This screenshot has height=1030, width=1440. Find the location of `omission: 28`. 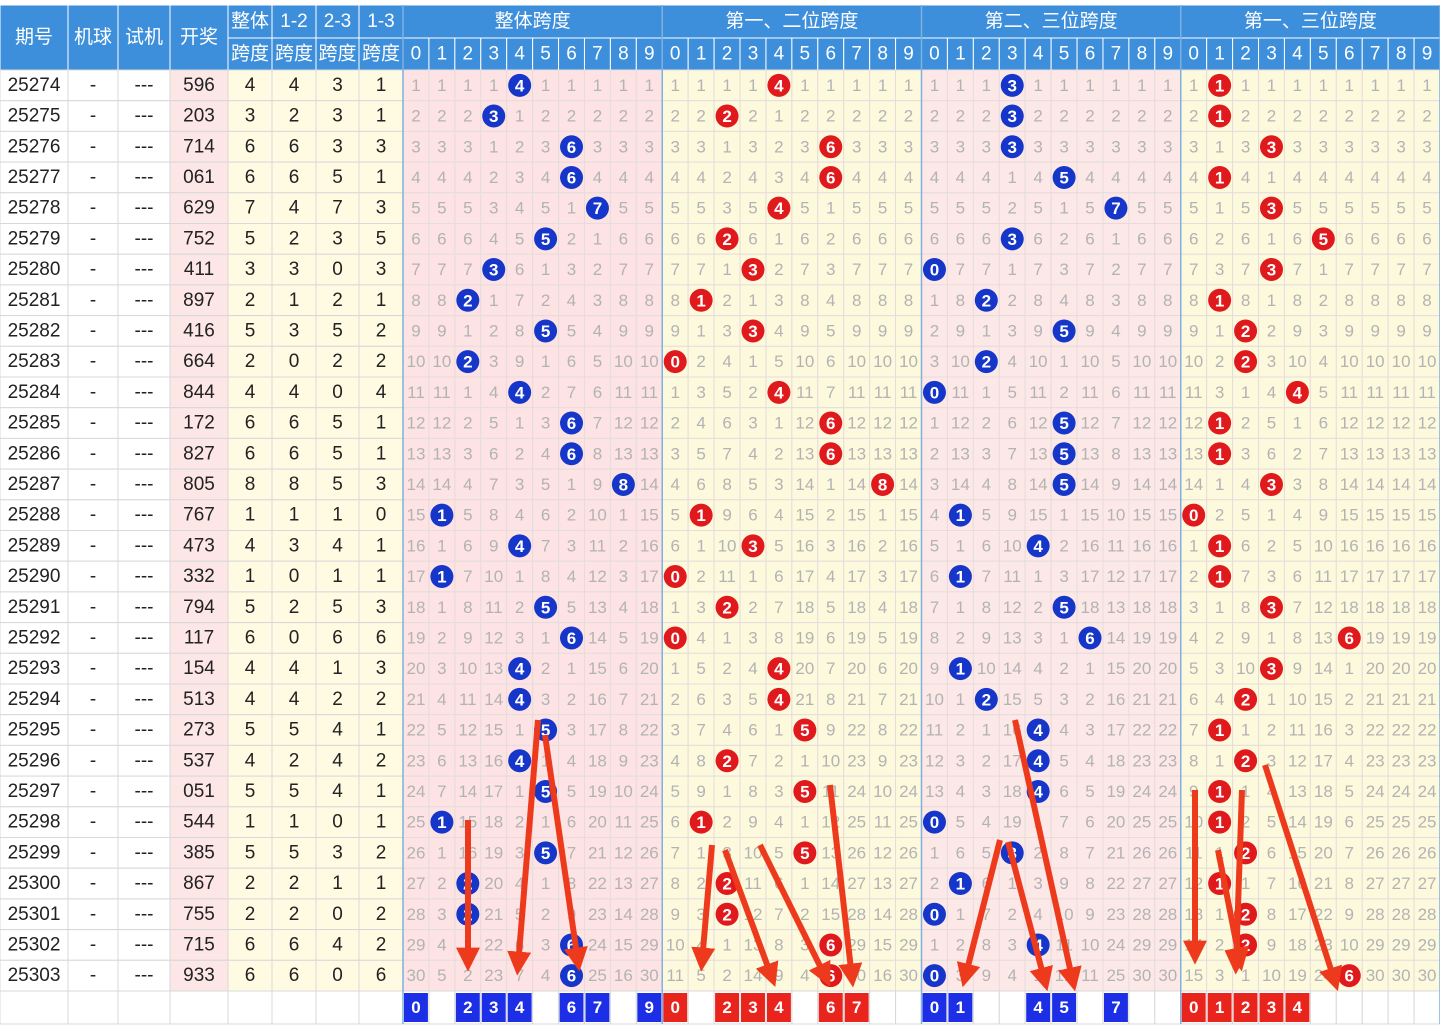

omission: 28 is located at coordinates (1141, 914).